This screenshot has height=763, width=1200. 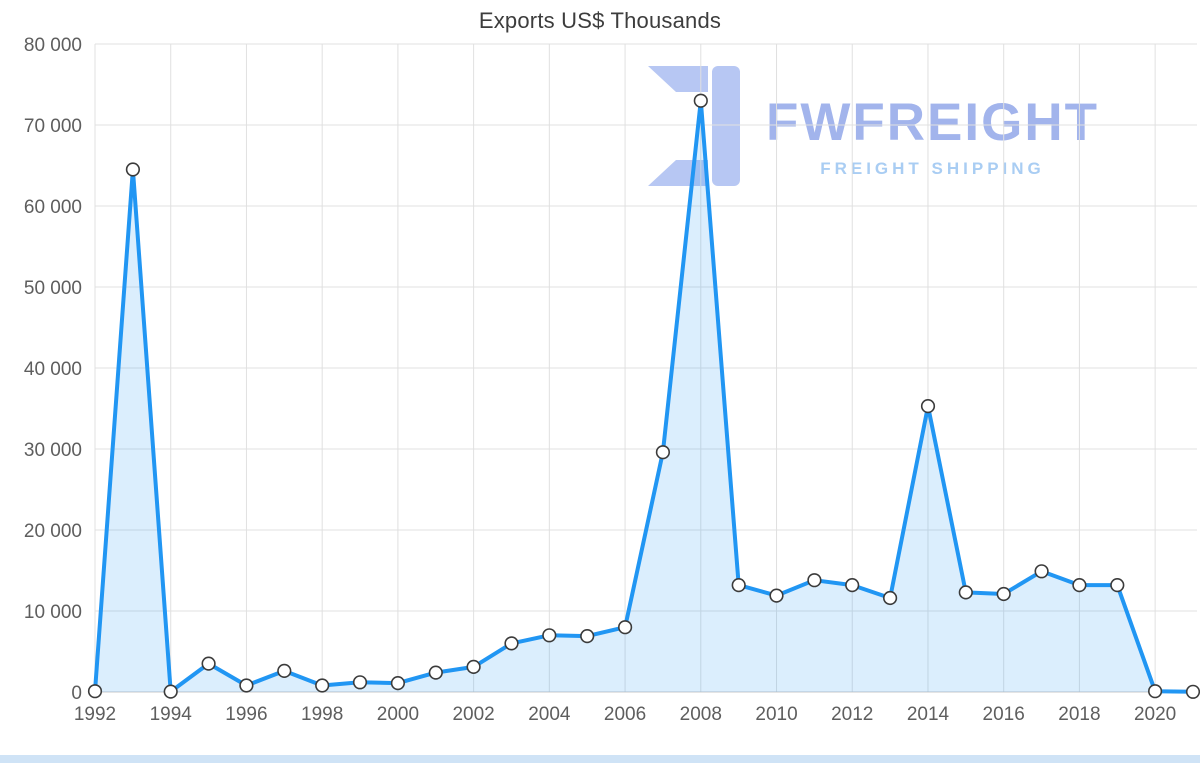 What do you see at coordinates (928, 714) in the screenshot?
I see `x-tick-label: 2014` at bounding box center [928, 714].